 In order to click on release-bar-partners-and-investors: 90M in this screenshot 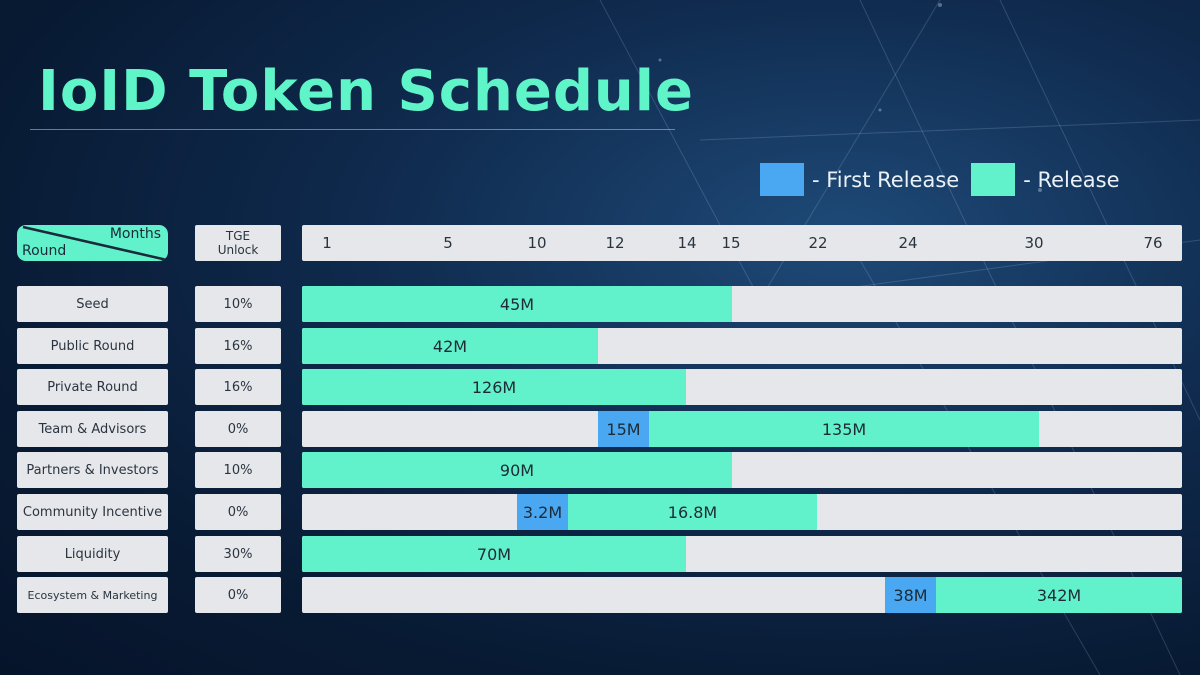, I will do `click(517, 470)`.